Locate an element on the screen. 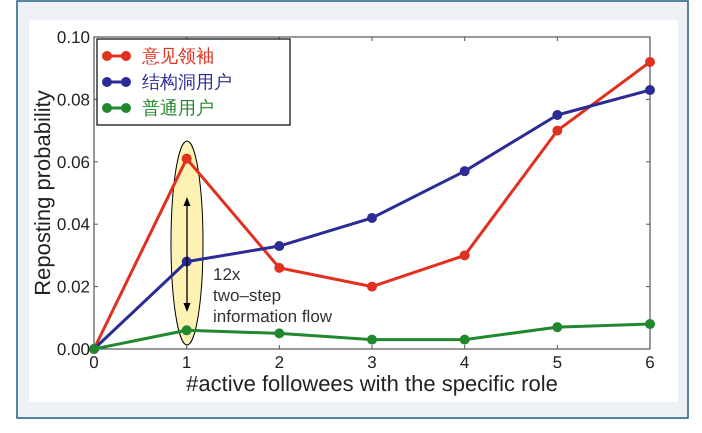 The height and width of the screenshot is (433, 702). x-tick-label: 1 is located at coordinates (187, 362).